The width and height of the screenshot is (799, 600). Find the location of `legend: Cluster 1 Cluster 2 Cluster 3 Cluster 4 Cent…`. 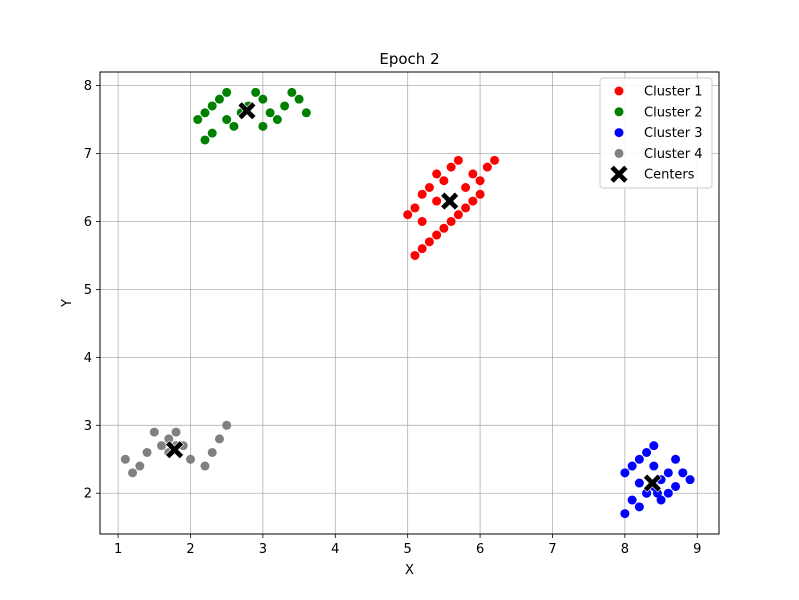

legend: Cluster 1 Cluster 2 Cluster 3 Cluster 4 Cent… is located at coordinates (656, 133).